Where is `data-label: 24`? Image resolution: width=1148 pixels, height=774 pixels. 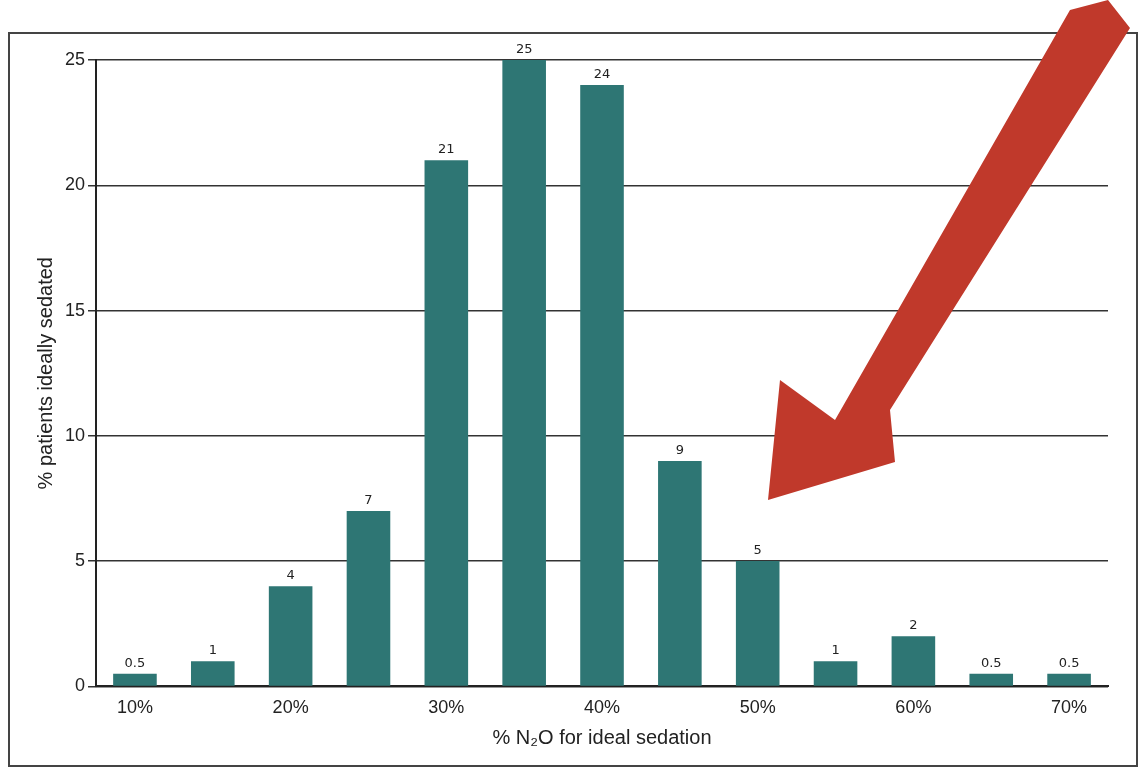
data-label: 24 is located at coordinates (602, 73).